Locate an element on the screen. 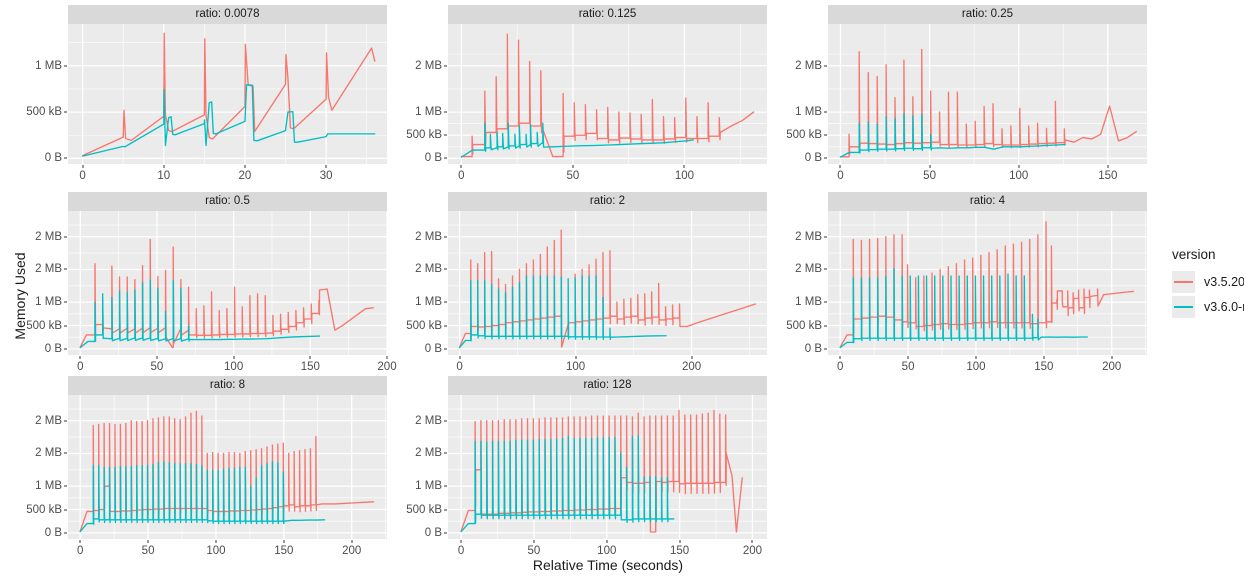 This screenshot has height=577, width=1244. legend: version v3.5.20 v3.6.0-rc.2 is located at coordinates (1208, 284).